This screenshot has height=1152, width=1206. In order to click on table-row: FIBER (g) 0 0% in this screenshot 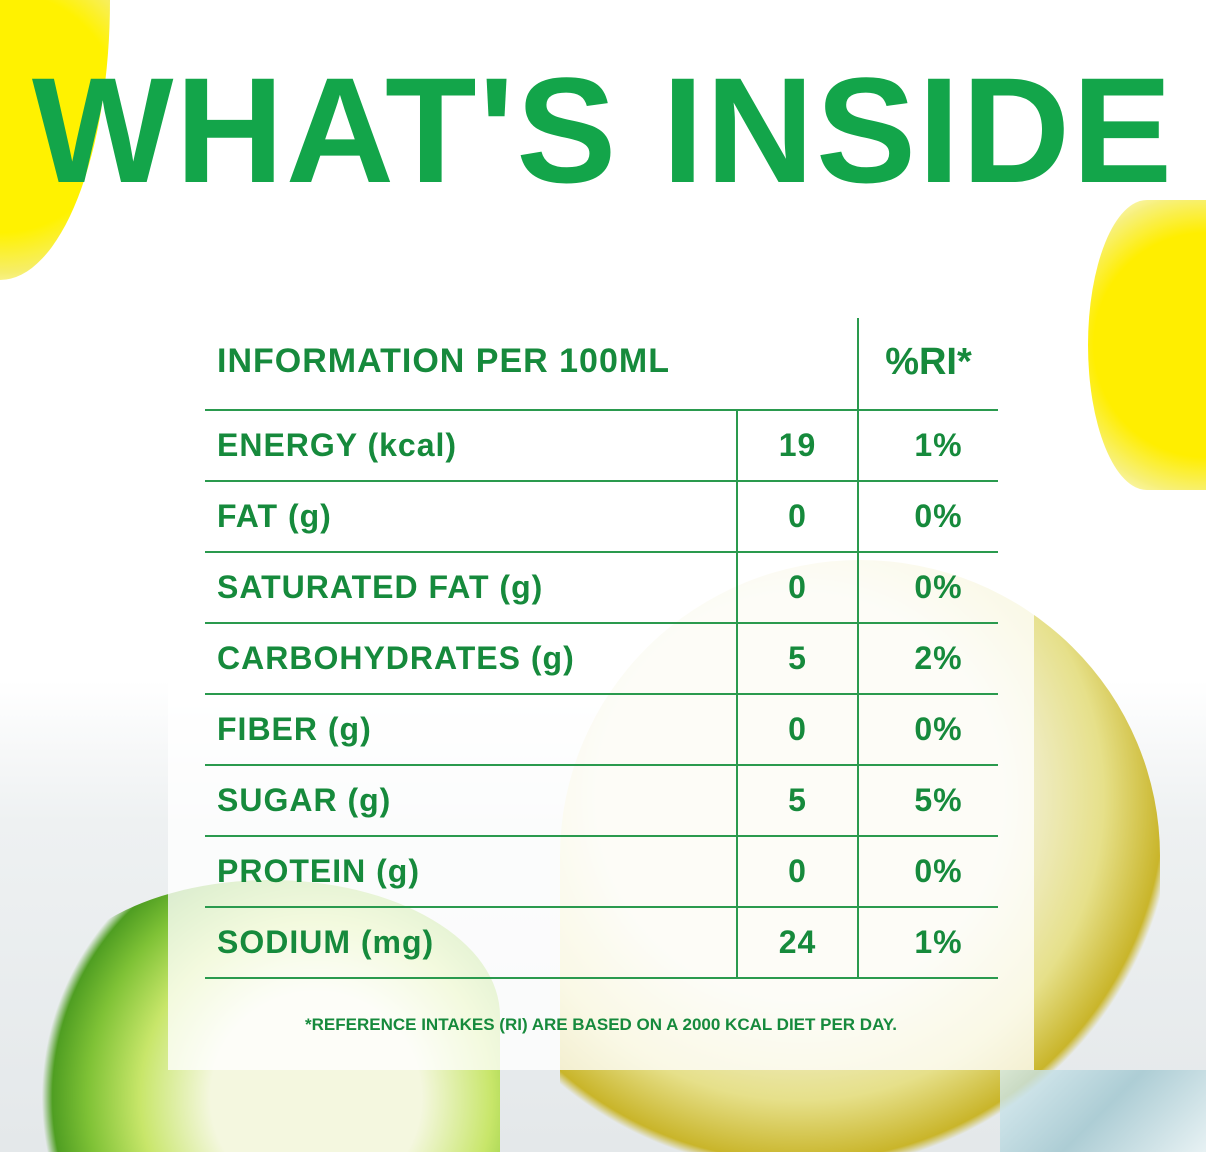, I will do `click(601, 730)`.